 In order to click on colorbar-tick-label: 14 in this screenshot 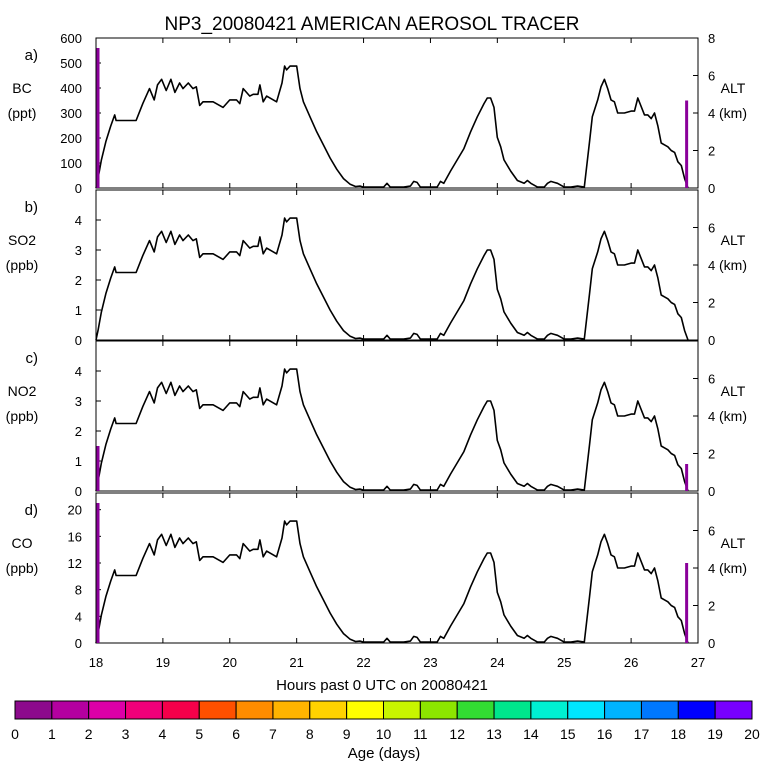, I will do `click(531, 734)`.